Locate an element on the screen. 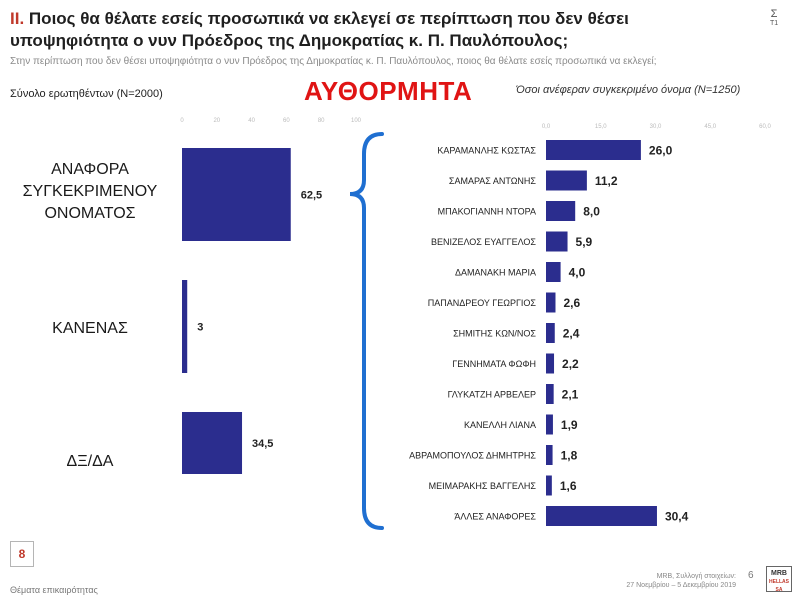  right-category-label-5: ΠΑΠΑΝΔΡΕΟΥ ΓΕΩΡΓΙΟΣ is located at coordinates (482, 303).